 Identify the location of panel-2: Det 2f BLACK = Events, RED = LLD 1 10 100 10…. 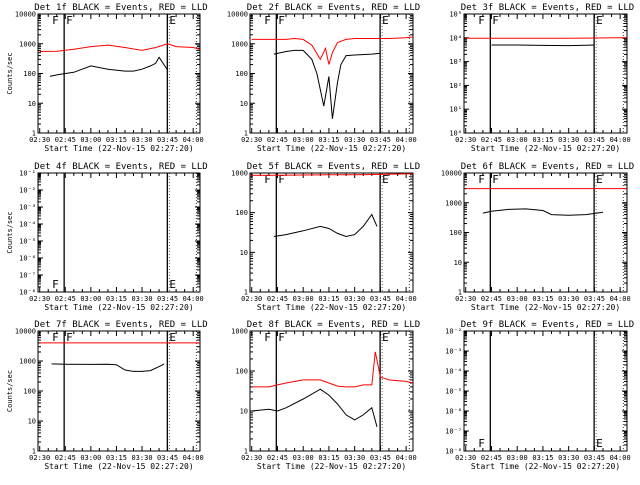
(323, 78).